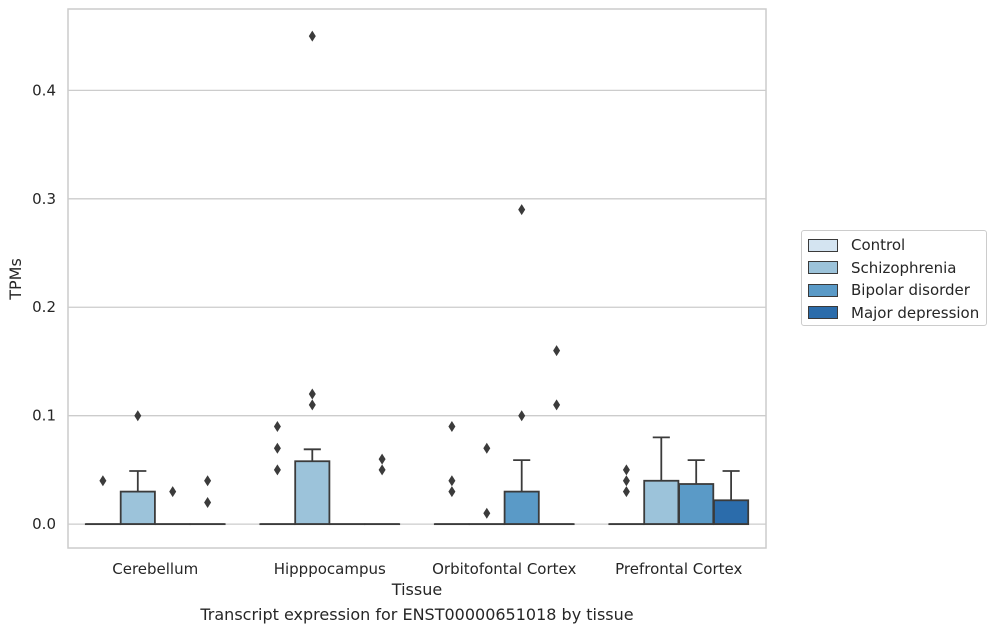  Describe the element at coordinates (155, 569) in the screenshot. I see `x-tick-label: Cerebellum` at that location.